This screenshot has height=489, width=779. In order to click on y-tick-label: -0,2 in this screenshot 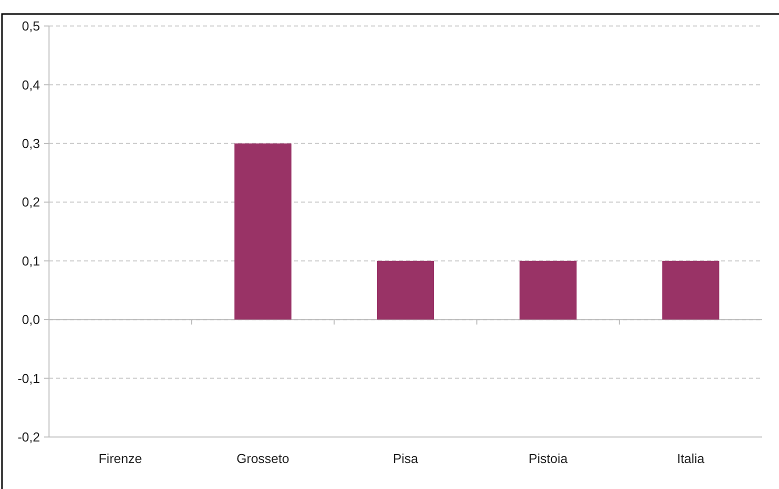, I will do `click(29, 437)`.